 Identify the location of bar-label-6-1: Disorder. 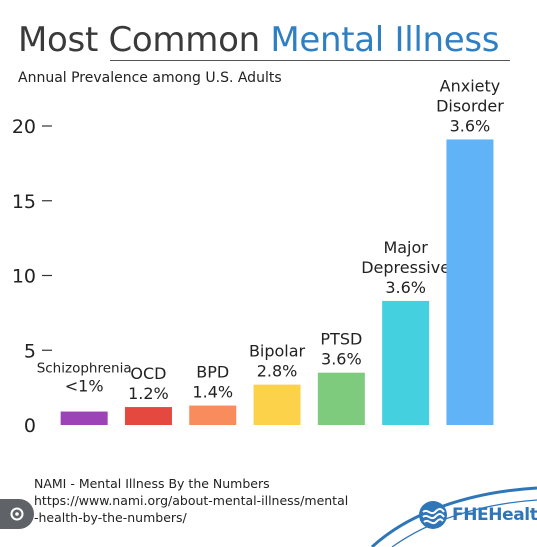
(470, 105).